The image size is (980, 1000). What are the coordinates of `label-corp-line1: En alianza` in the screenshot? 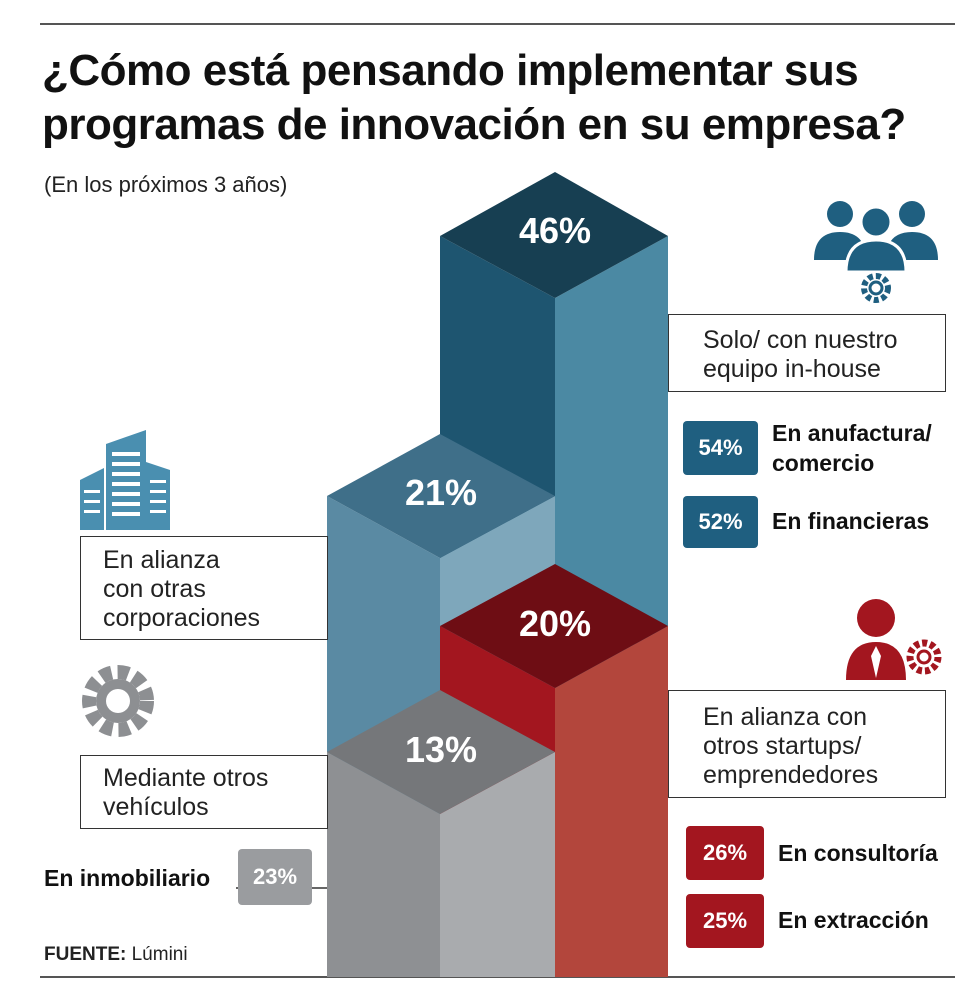 It's located at (161, 560).